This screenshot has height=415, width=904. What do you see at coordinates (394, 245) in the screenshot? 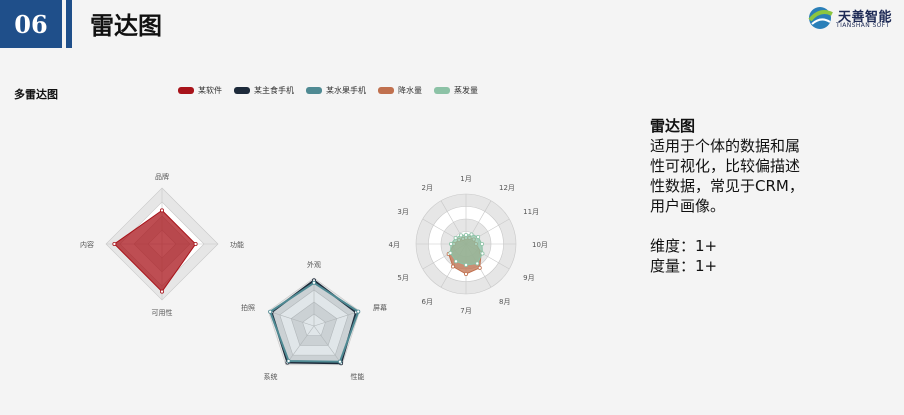
I see `radar-2-indicator-label-9: 4月` at bounding box center [394, 245].